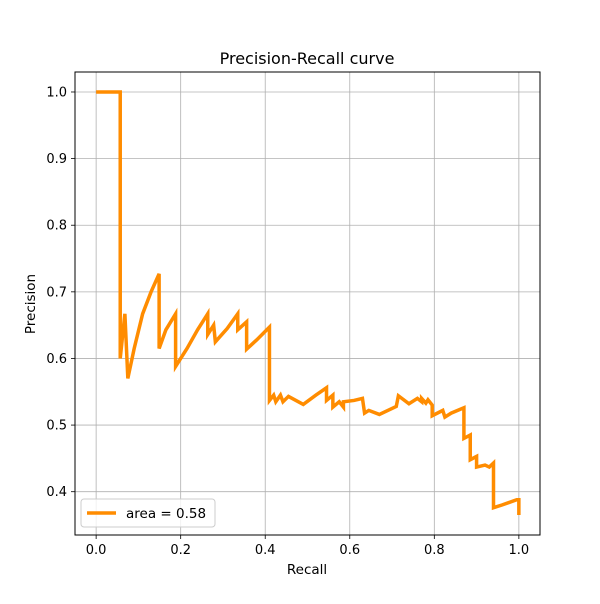  What do you see at coordinates (56, 92) in the screenshot?
I see `y-tick-label: 1.0` at bounding box center [56, 92].